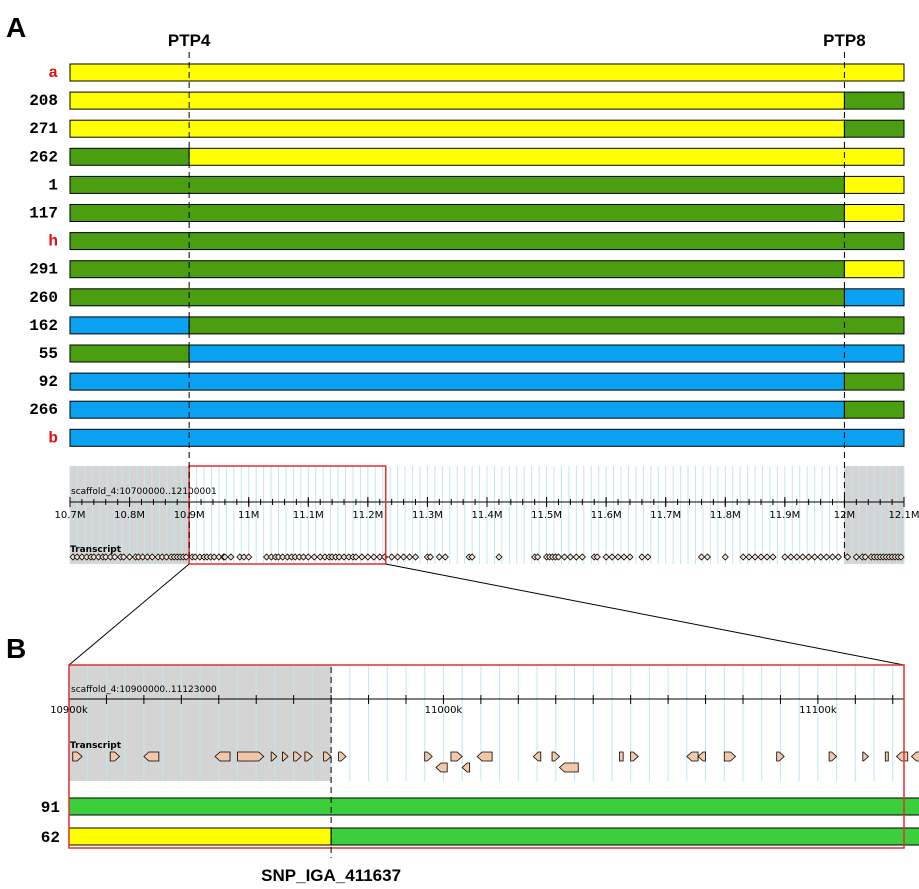 The image size is (919, 889). What do you see at coordinates (43, 101) in the screenshot?
I see `genotype-row-label: 208` at bounding box center [43, 101].